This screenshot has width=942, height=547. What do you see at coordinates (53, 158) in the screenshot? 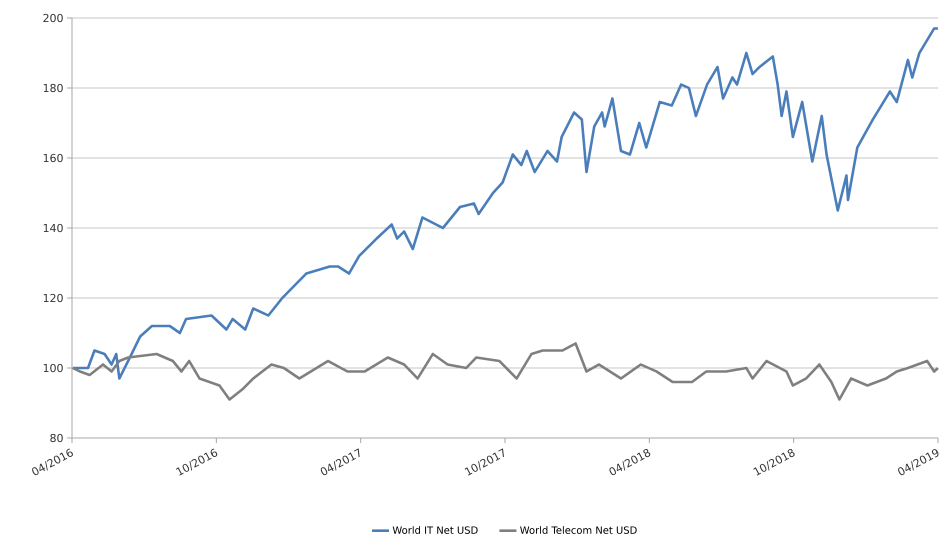
I see `y-tick-label: 160` at bounding box center [53, 158].